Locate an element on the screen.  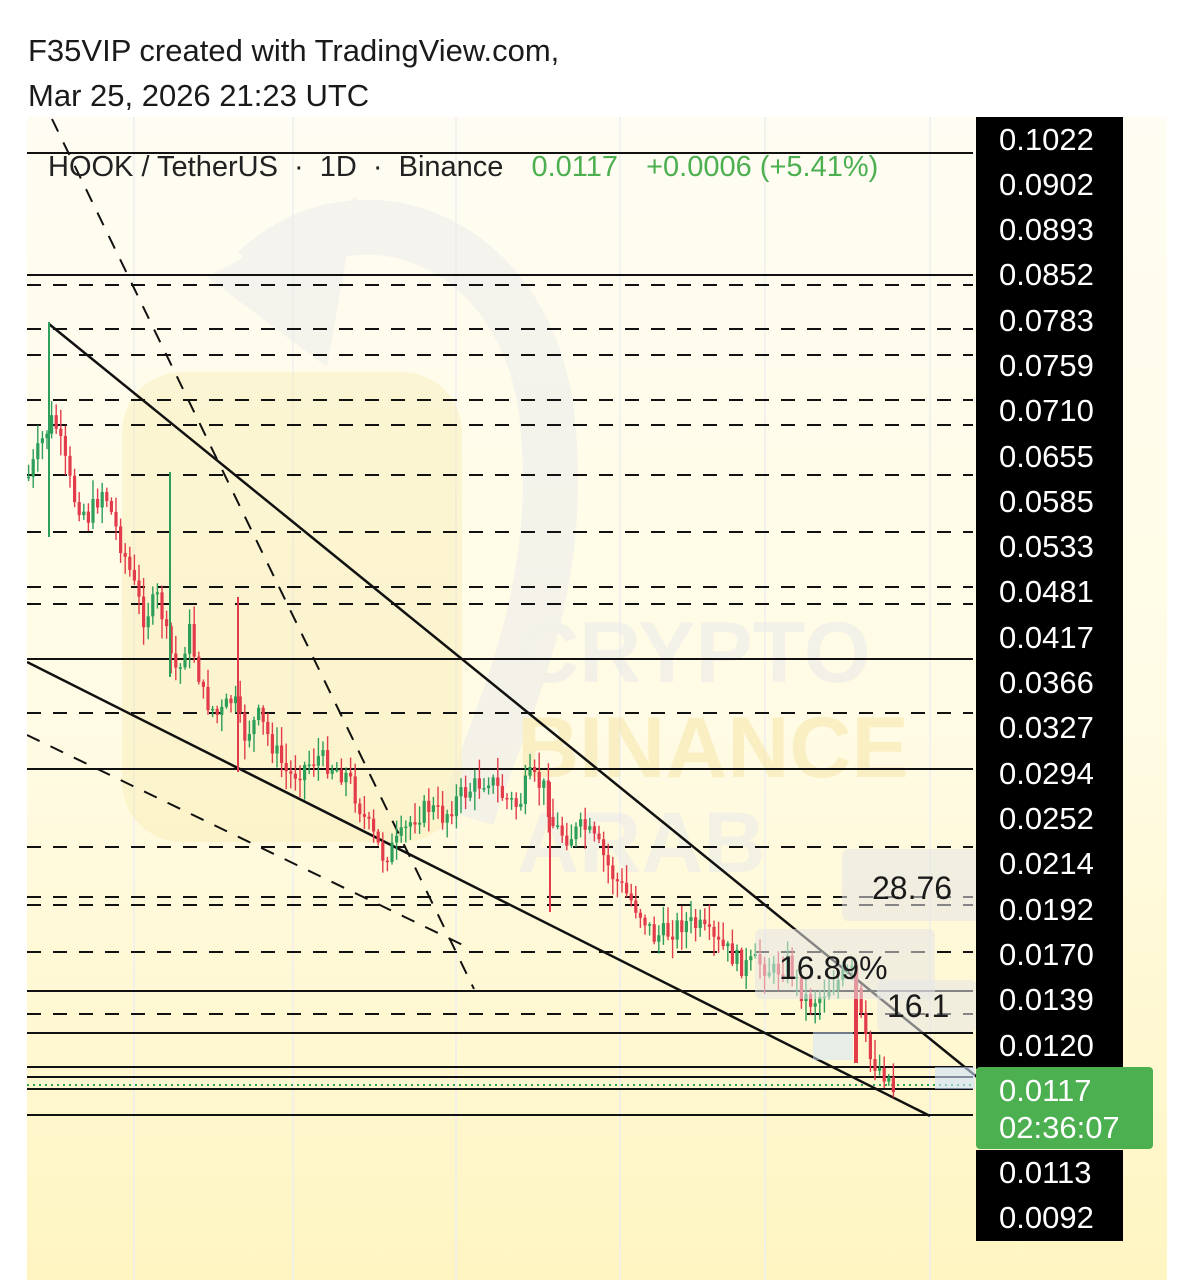
current-price-label: 0.0117 is located at coordinates (1045, 1090).